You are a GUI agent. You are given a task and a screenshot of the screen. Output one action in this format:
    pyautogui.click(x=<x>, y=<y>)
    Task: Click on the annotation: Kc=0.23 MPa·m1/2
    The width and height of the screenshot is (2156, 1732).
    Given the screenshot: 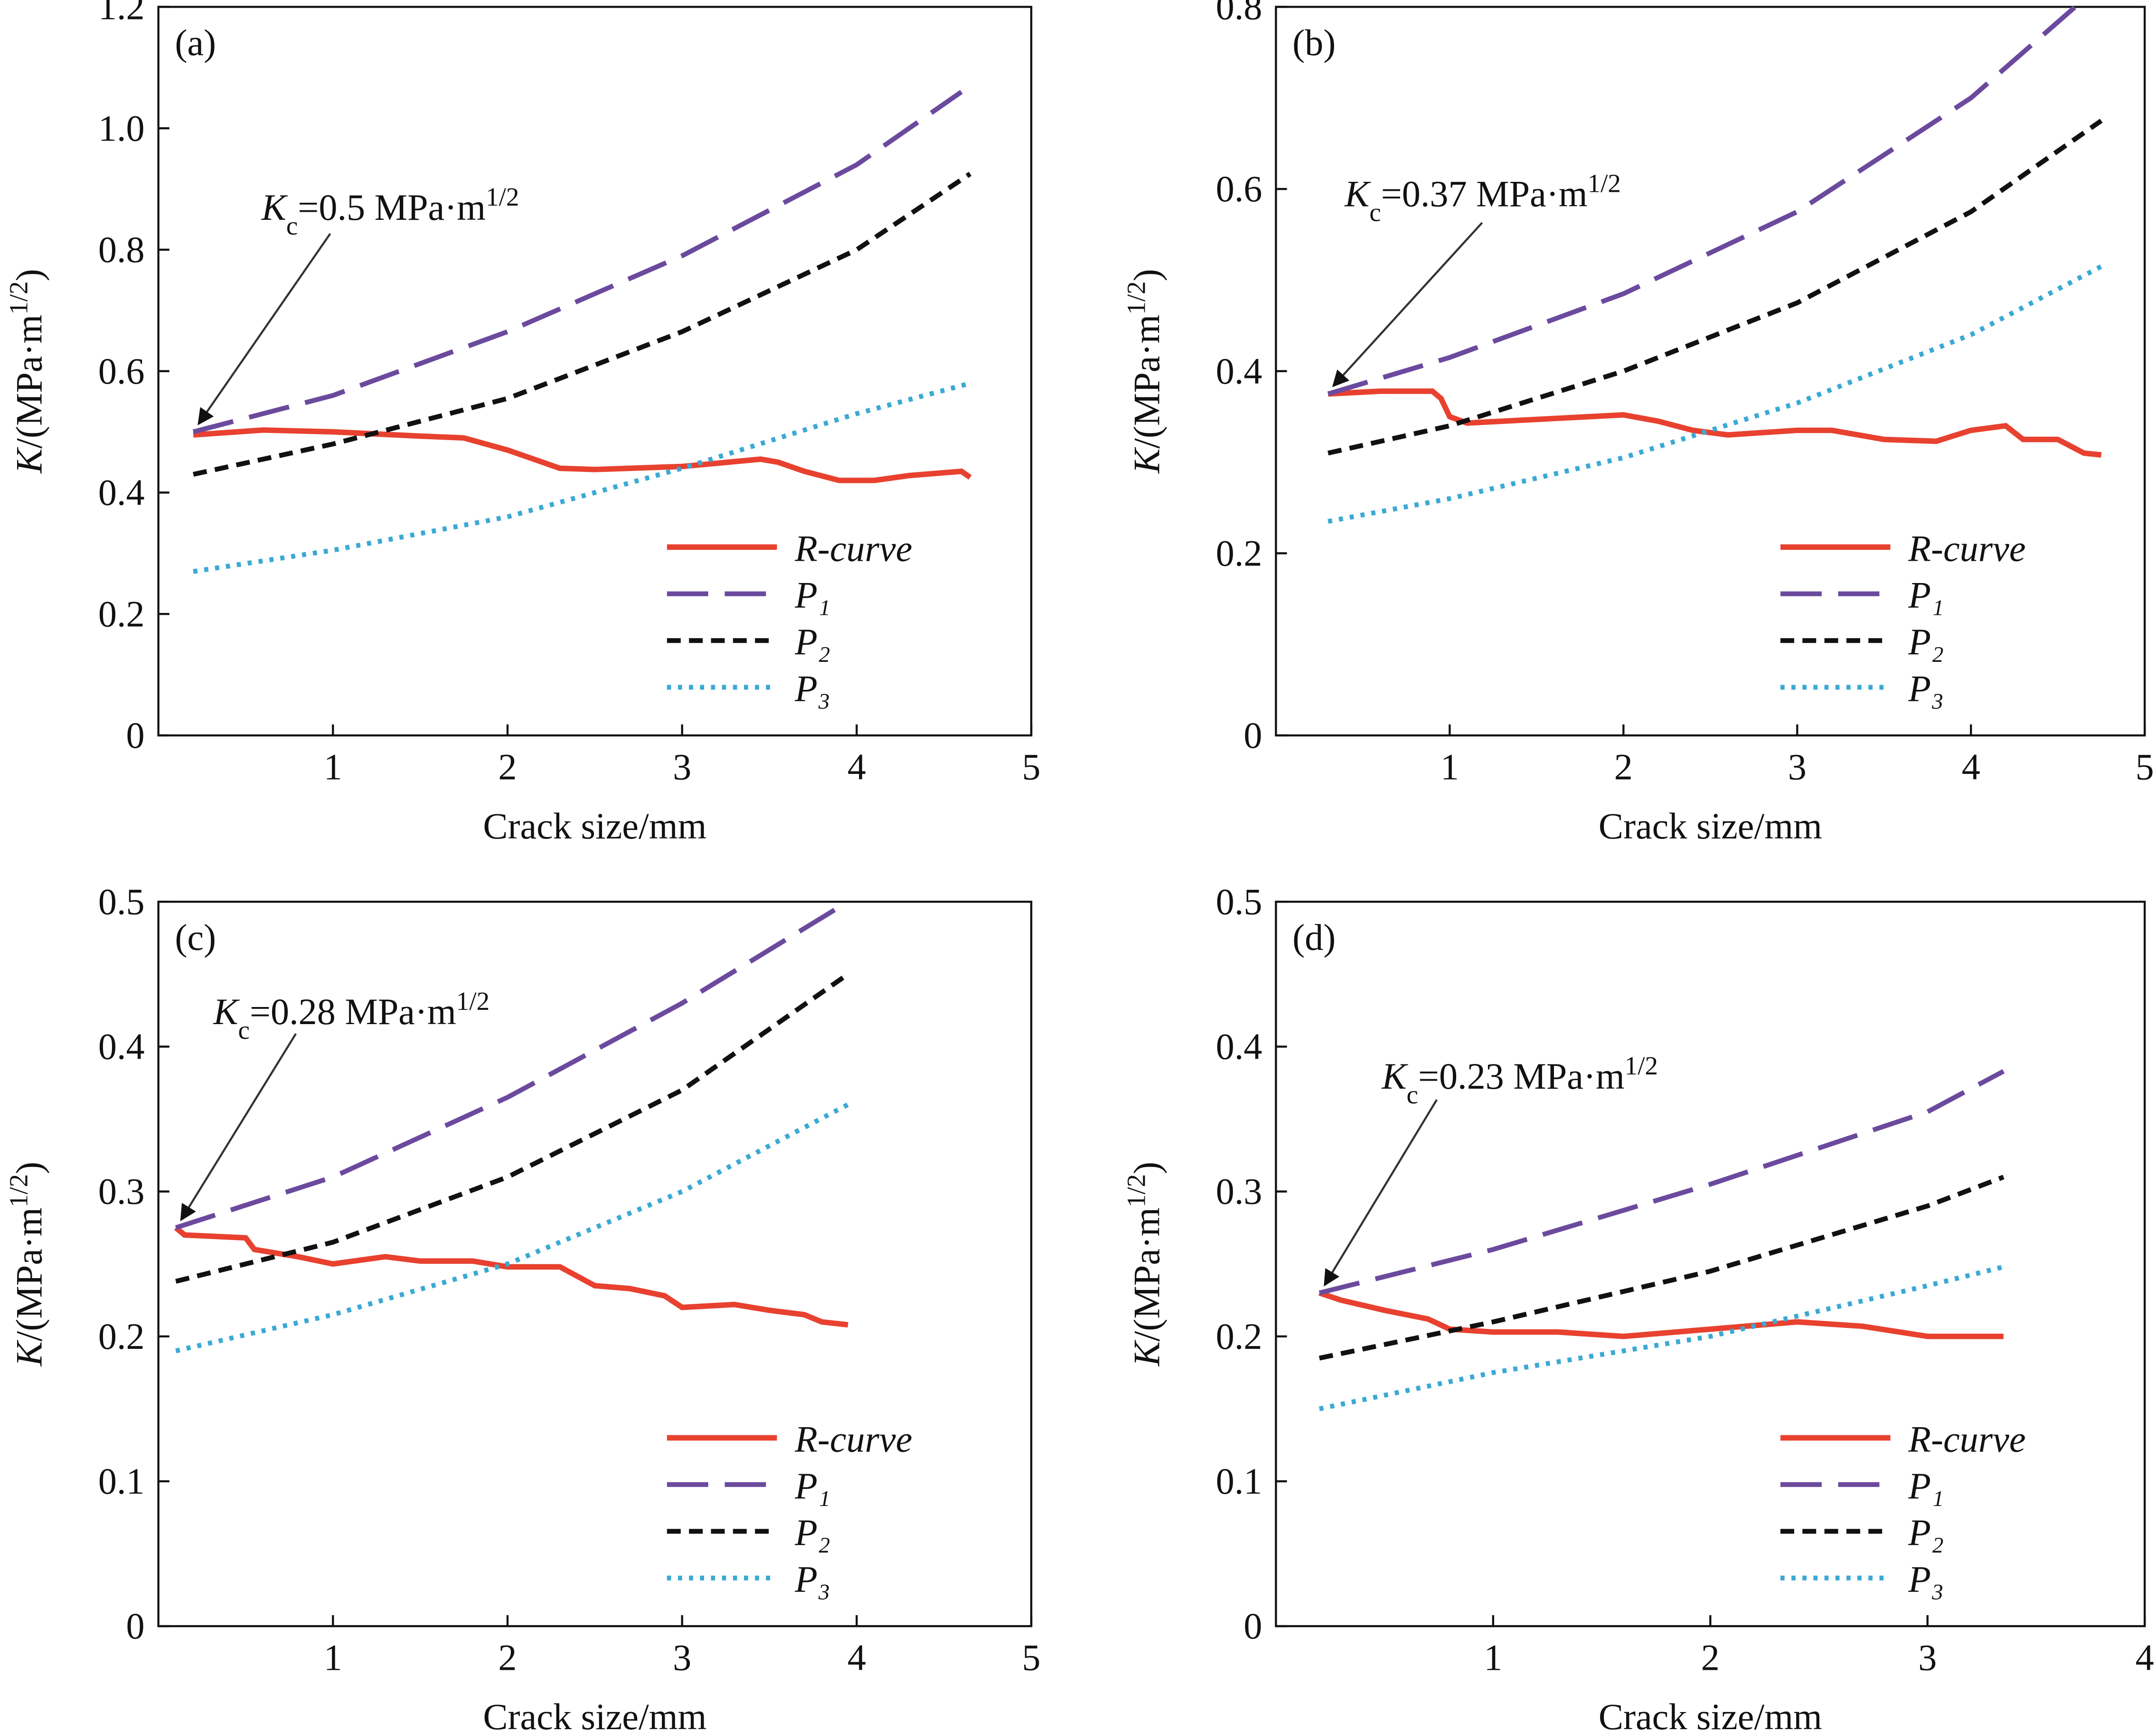 What is the action you would take?
    pyautogui.click(x=1519, y=1080)
    